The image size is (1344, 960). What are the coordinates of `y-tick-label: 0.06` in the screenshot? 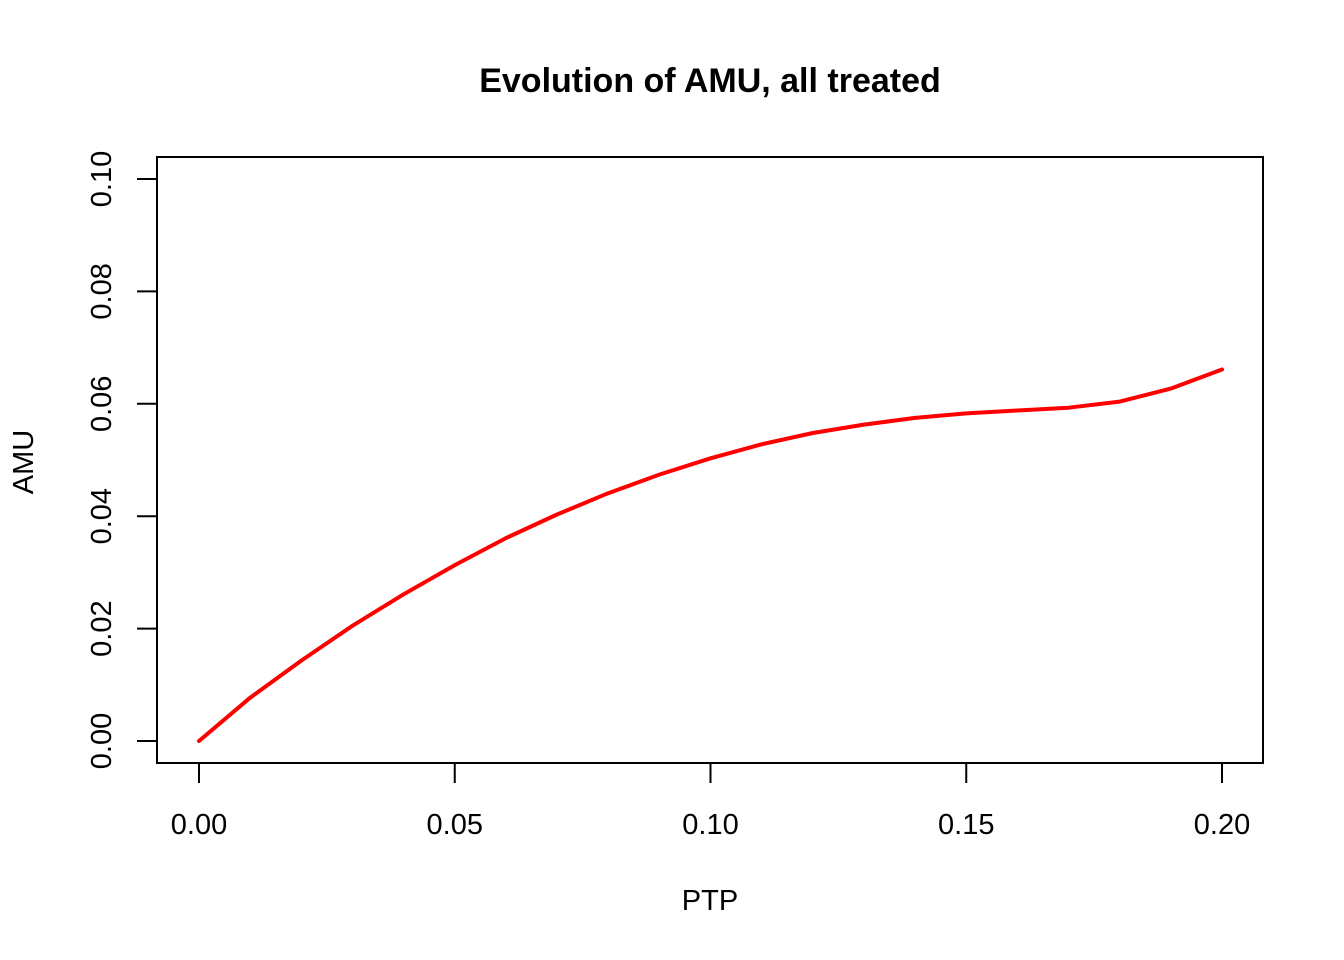 It's located at (102, 404).